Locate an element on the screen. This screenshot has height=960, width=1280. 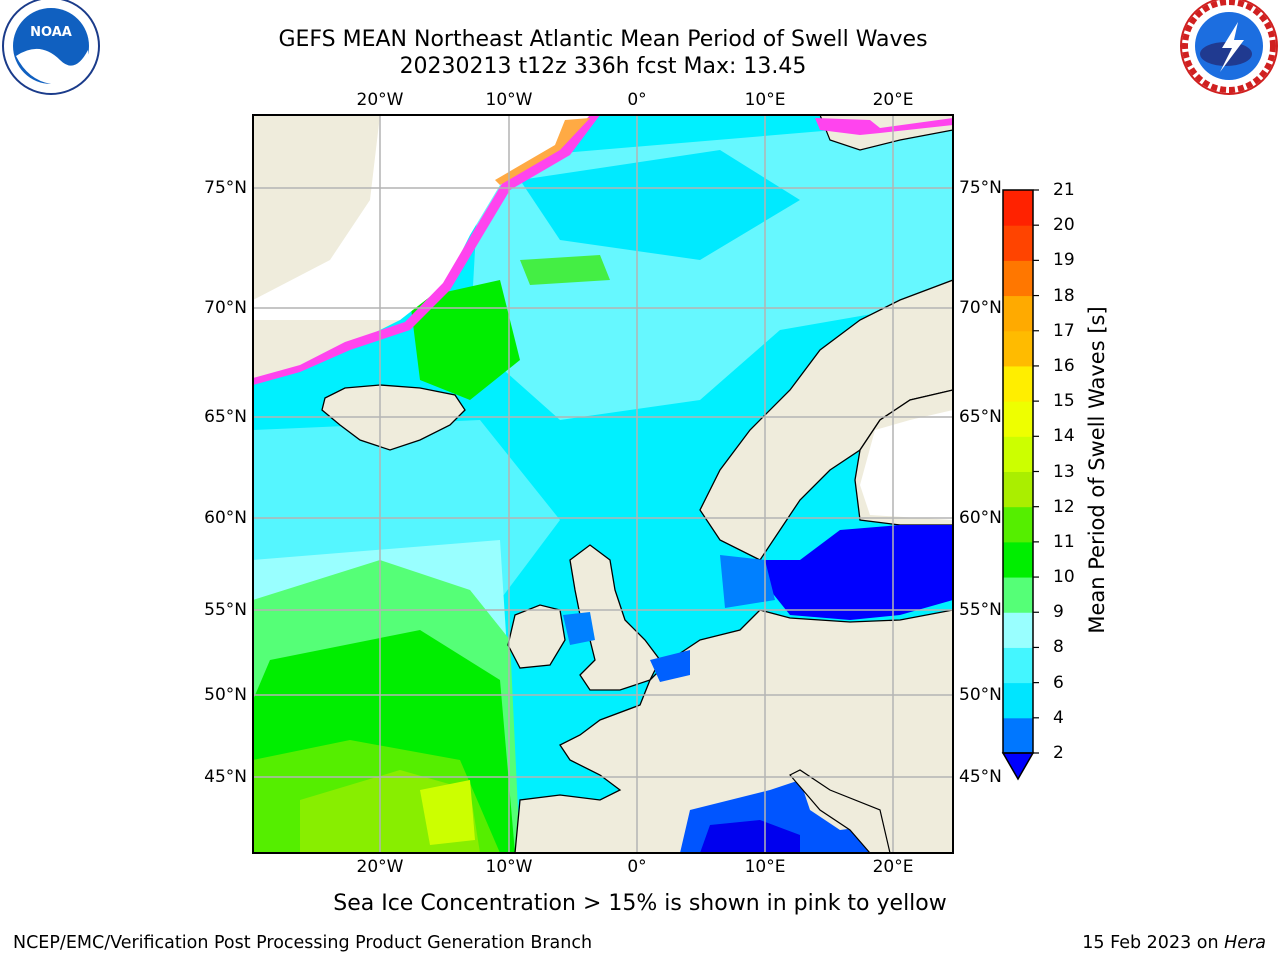
lon-label-bottom: 10°E is located at coordinates (765, 867).